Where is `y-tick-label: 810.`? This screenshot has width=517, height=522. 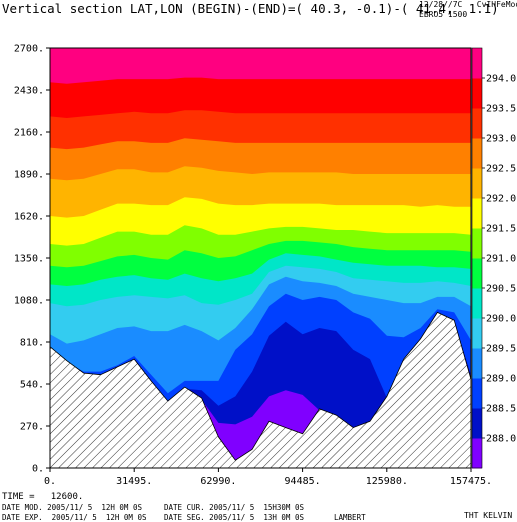 y-tick-label: 810. is located at coordinates (32, 343).